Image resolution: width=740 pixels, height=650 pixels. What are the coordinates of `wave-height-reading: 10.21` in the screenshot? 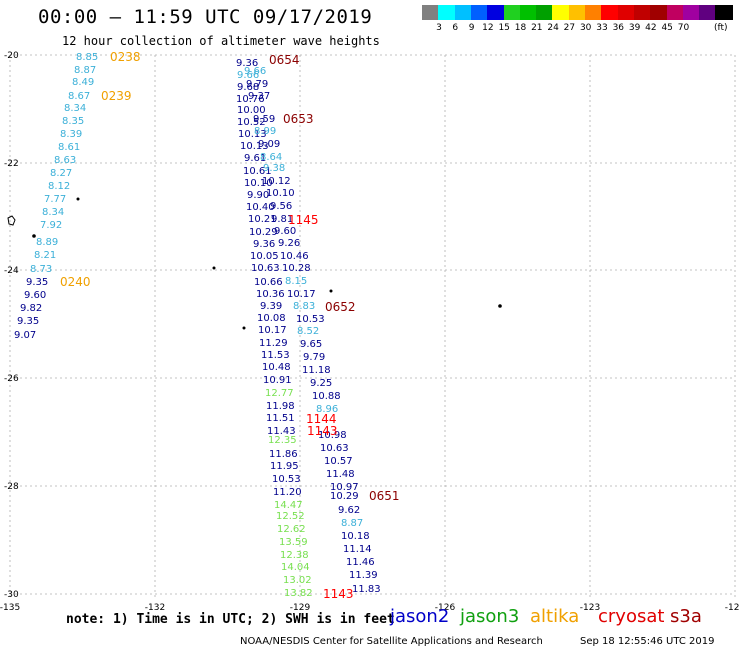 It's located at (262, 219).